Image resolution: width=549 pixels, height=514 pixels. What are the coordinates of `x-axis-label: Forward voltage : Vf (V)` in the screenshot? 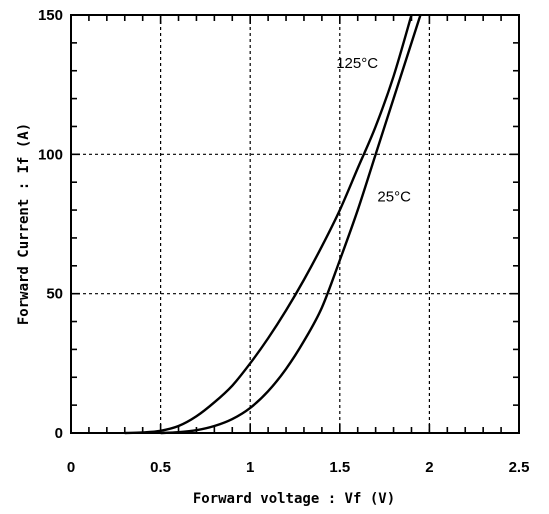 It's located at (294, 499).